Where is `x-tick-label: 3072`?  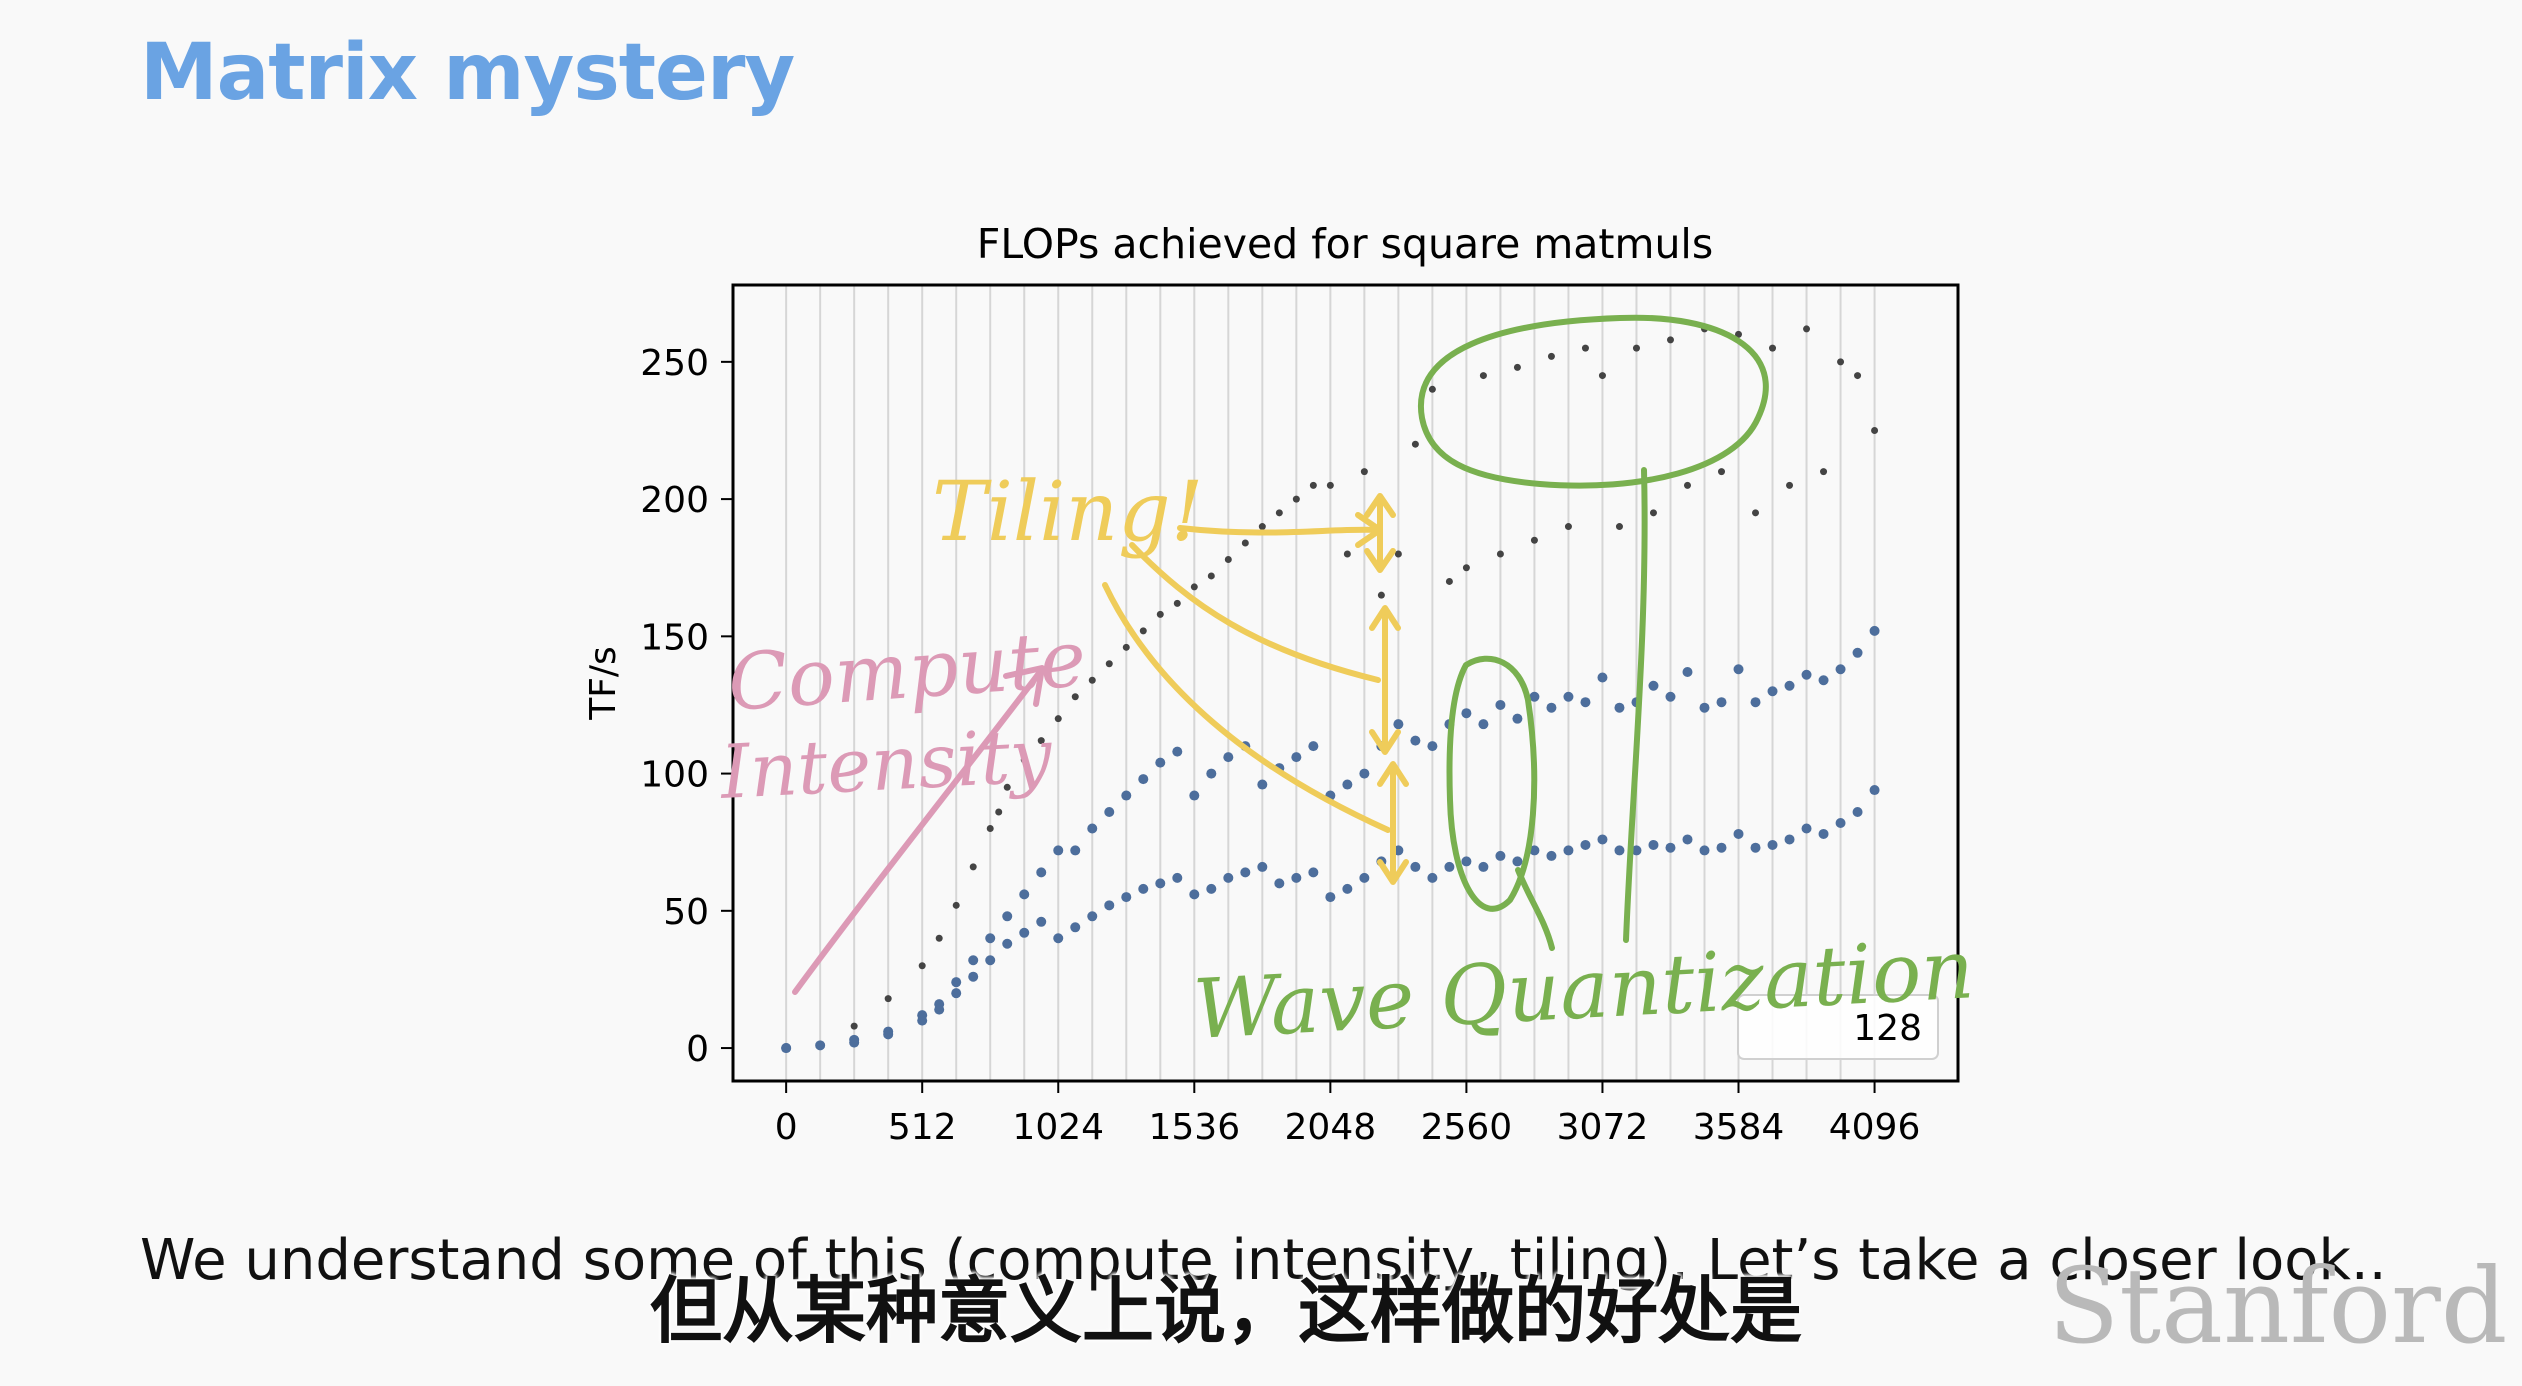 x-tick-label: 3072 is located at coordinates (1603, 1127).